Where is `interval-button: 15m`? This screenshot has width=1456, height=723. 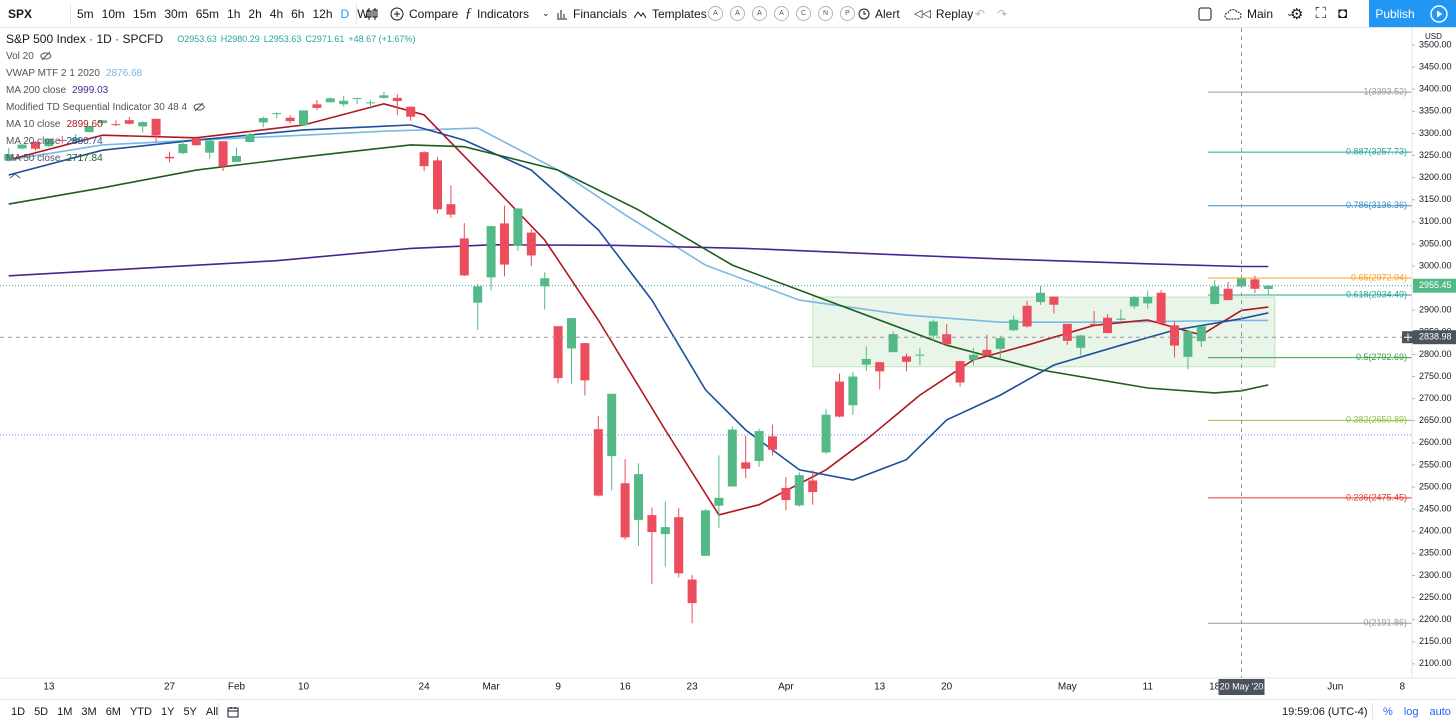
interval-button: 15m is located at coordinates (145, 13).